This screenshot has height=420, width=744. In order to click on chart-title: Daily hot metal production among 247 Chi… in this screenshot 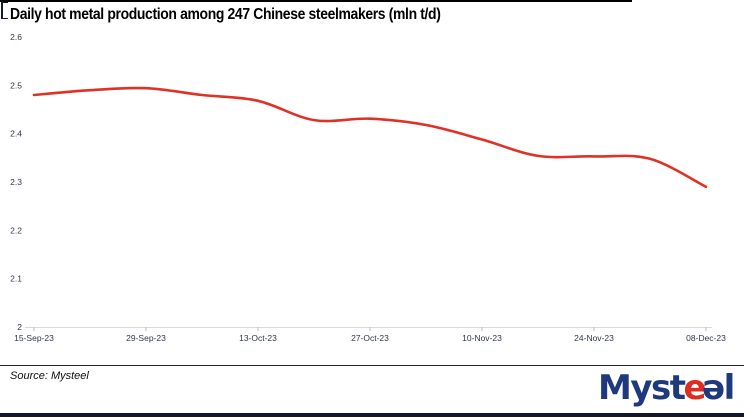, I will do `click(225, 14)`.